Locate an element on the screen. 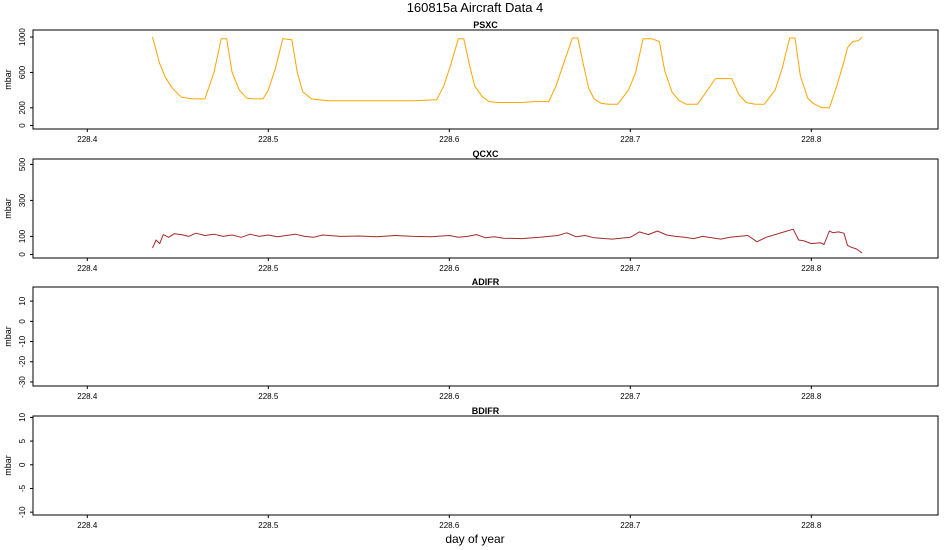 The width and height of the screenshot is (950, 550). y-tick-label: 1000 is located at coordinates (22, 37).